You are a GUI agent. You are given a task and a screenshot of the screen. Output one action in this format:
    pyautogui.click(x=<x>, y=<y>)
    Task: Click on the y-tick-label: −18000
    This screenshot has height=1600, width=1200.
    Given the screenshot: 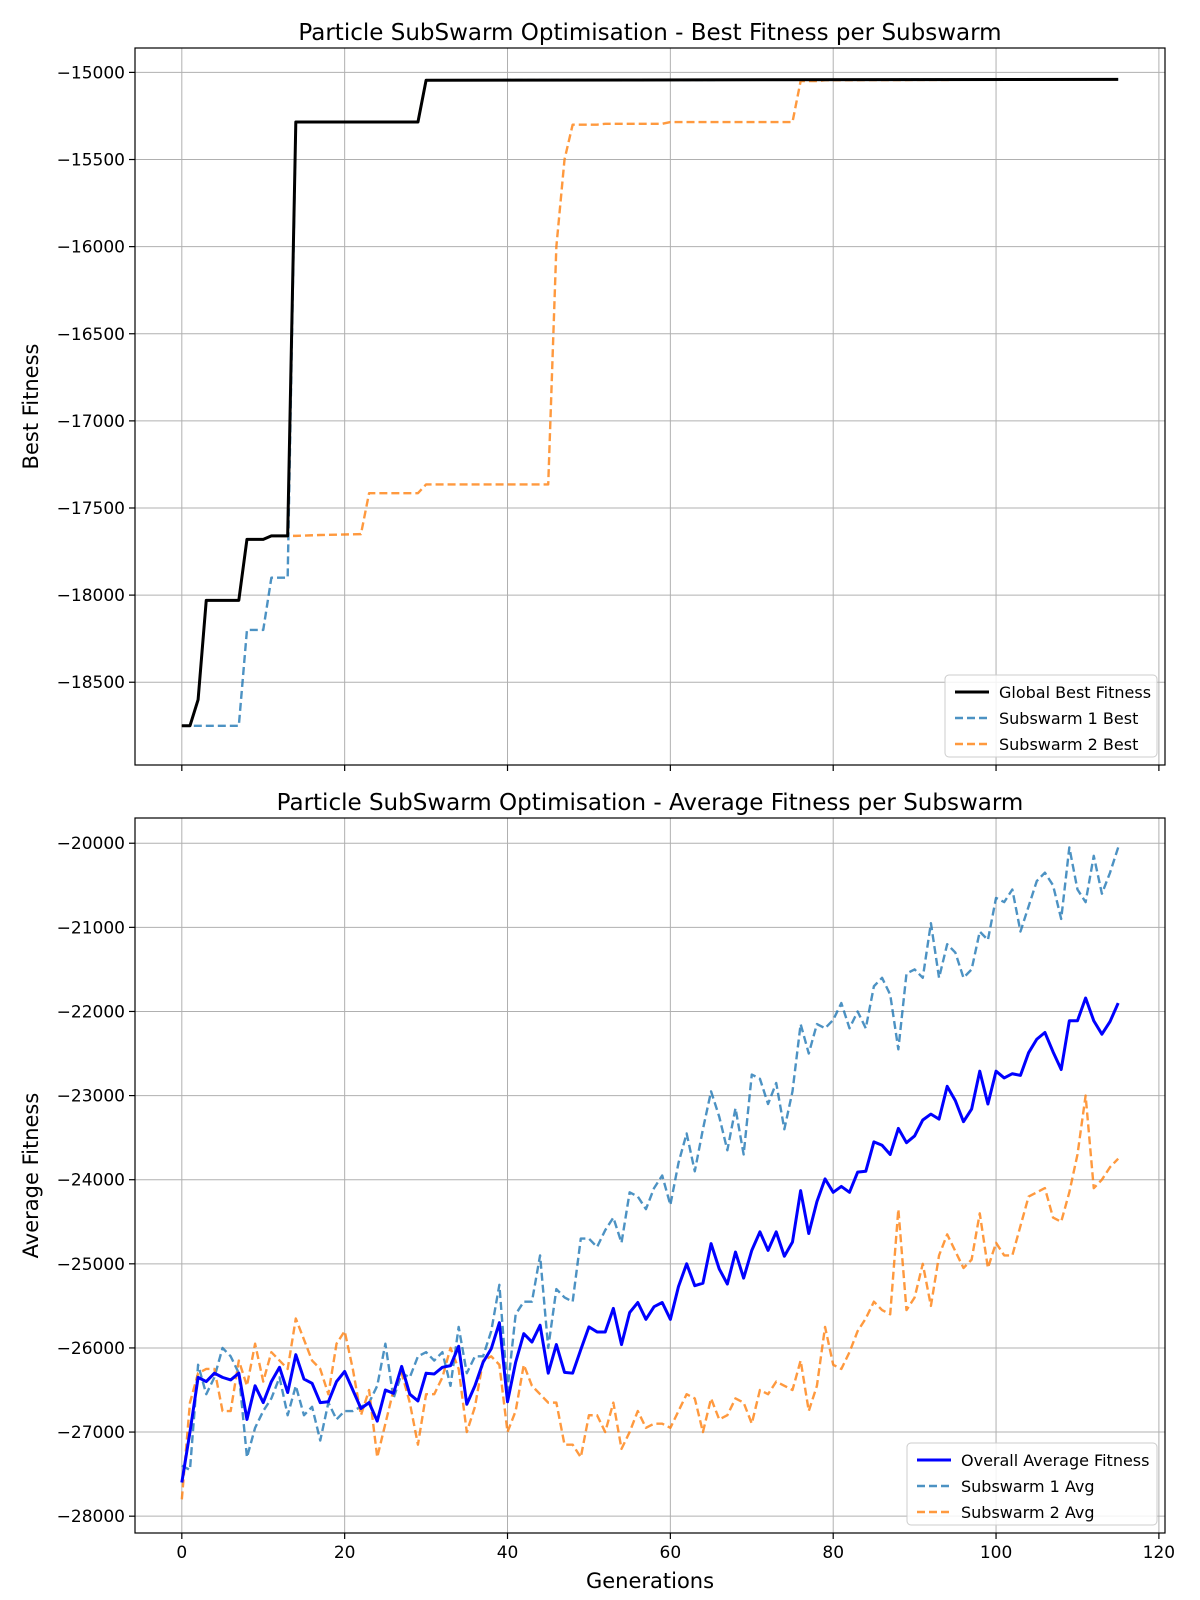 What is the action you would take?
    pyautogui.click(x=91, y=596)
    